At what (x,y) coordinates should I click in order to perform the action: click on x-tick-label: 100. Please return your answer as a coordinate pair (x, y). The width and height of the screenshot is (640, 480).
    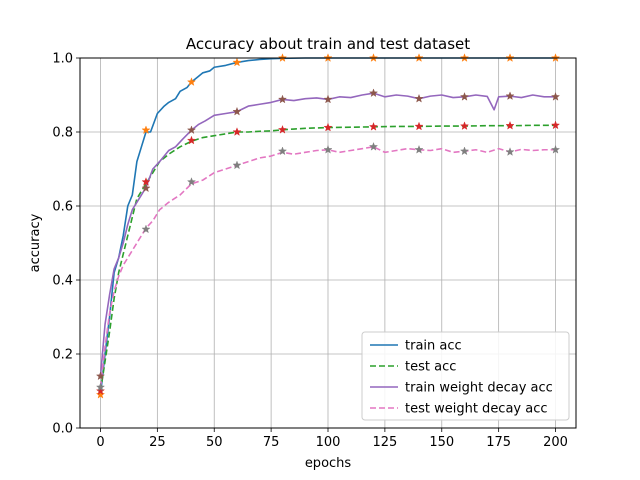
    Looking at the image, I should click on (328, 442).